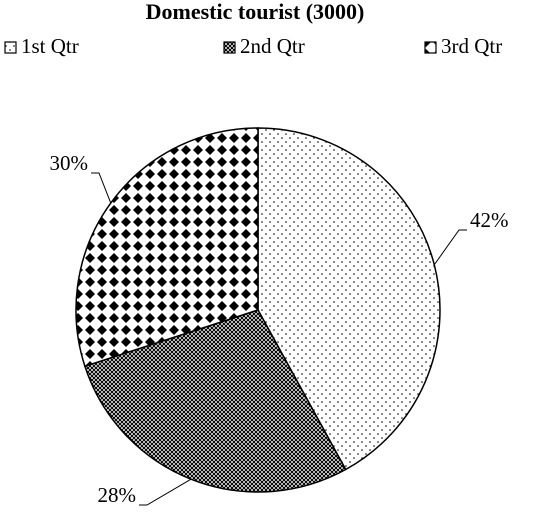  I want to click on legend-label: 3rd Qtr, so click(471, 46).